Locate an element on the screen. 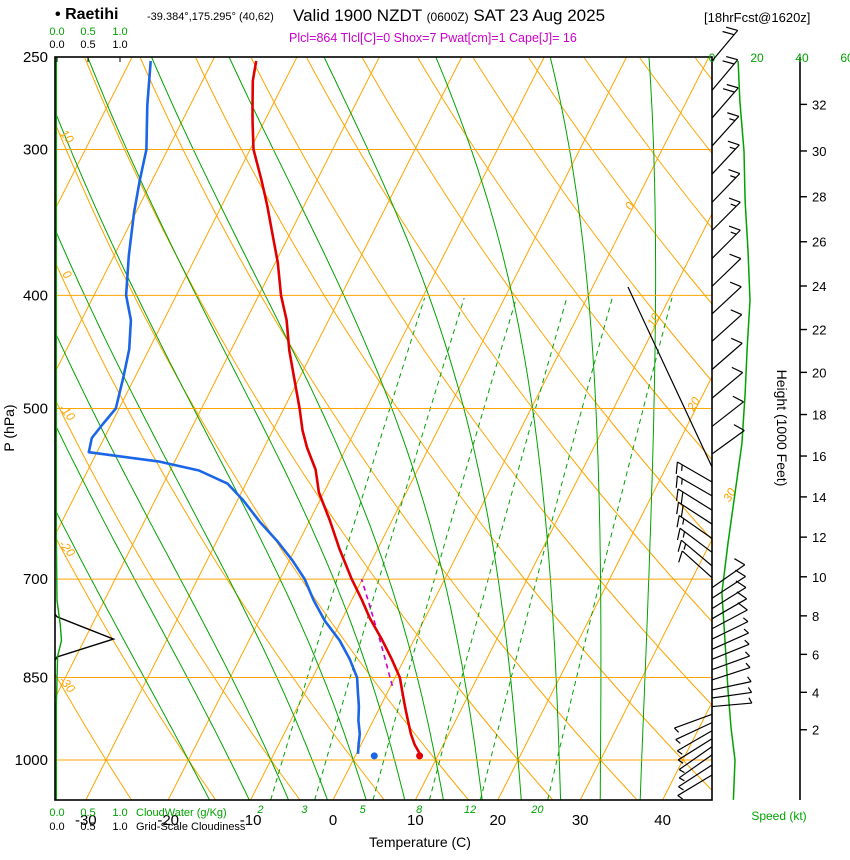 This screenshot has height=860, width=850. height-tick-label: 22 is located at coordinates (819, 330).